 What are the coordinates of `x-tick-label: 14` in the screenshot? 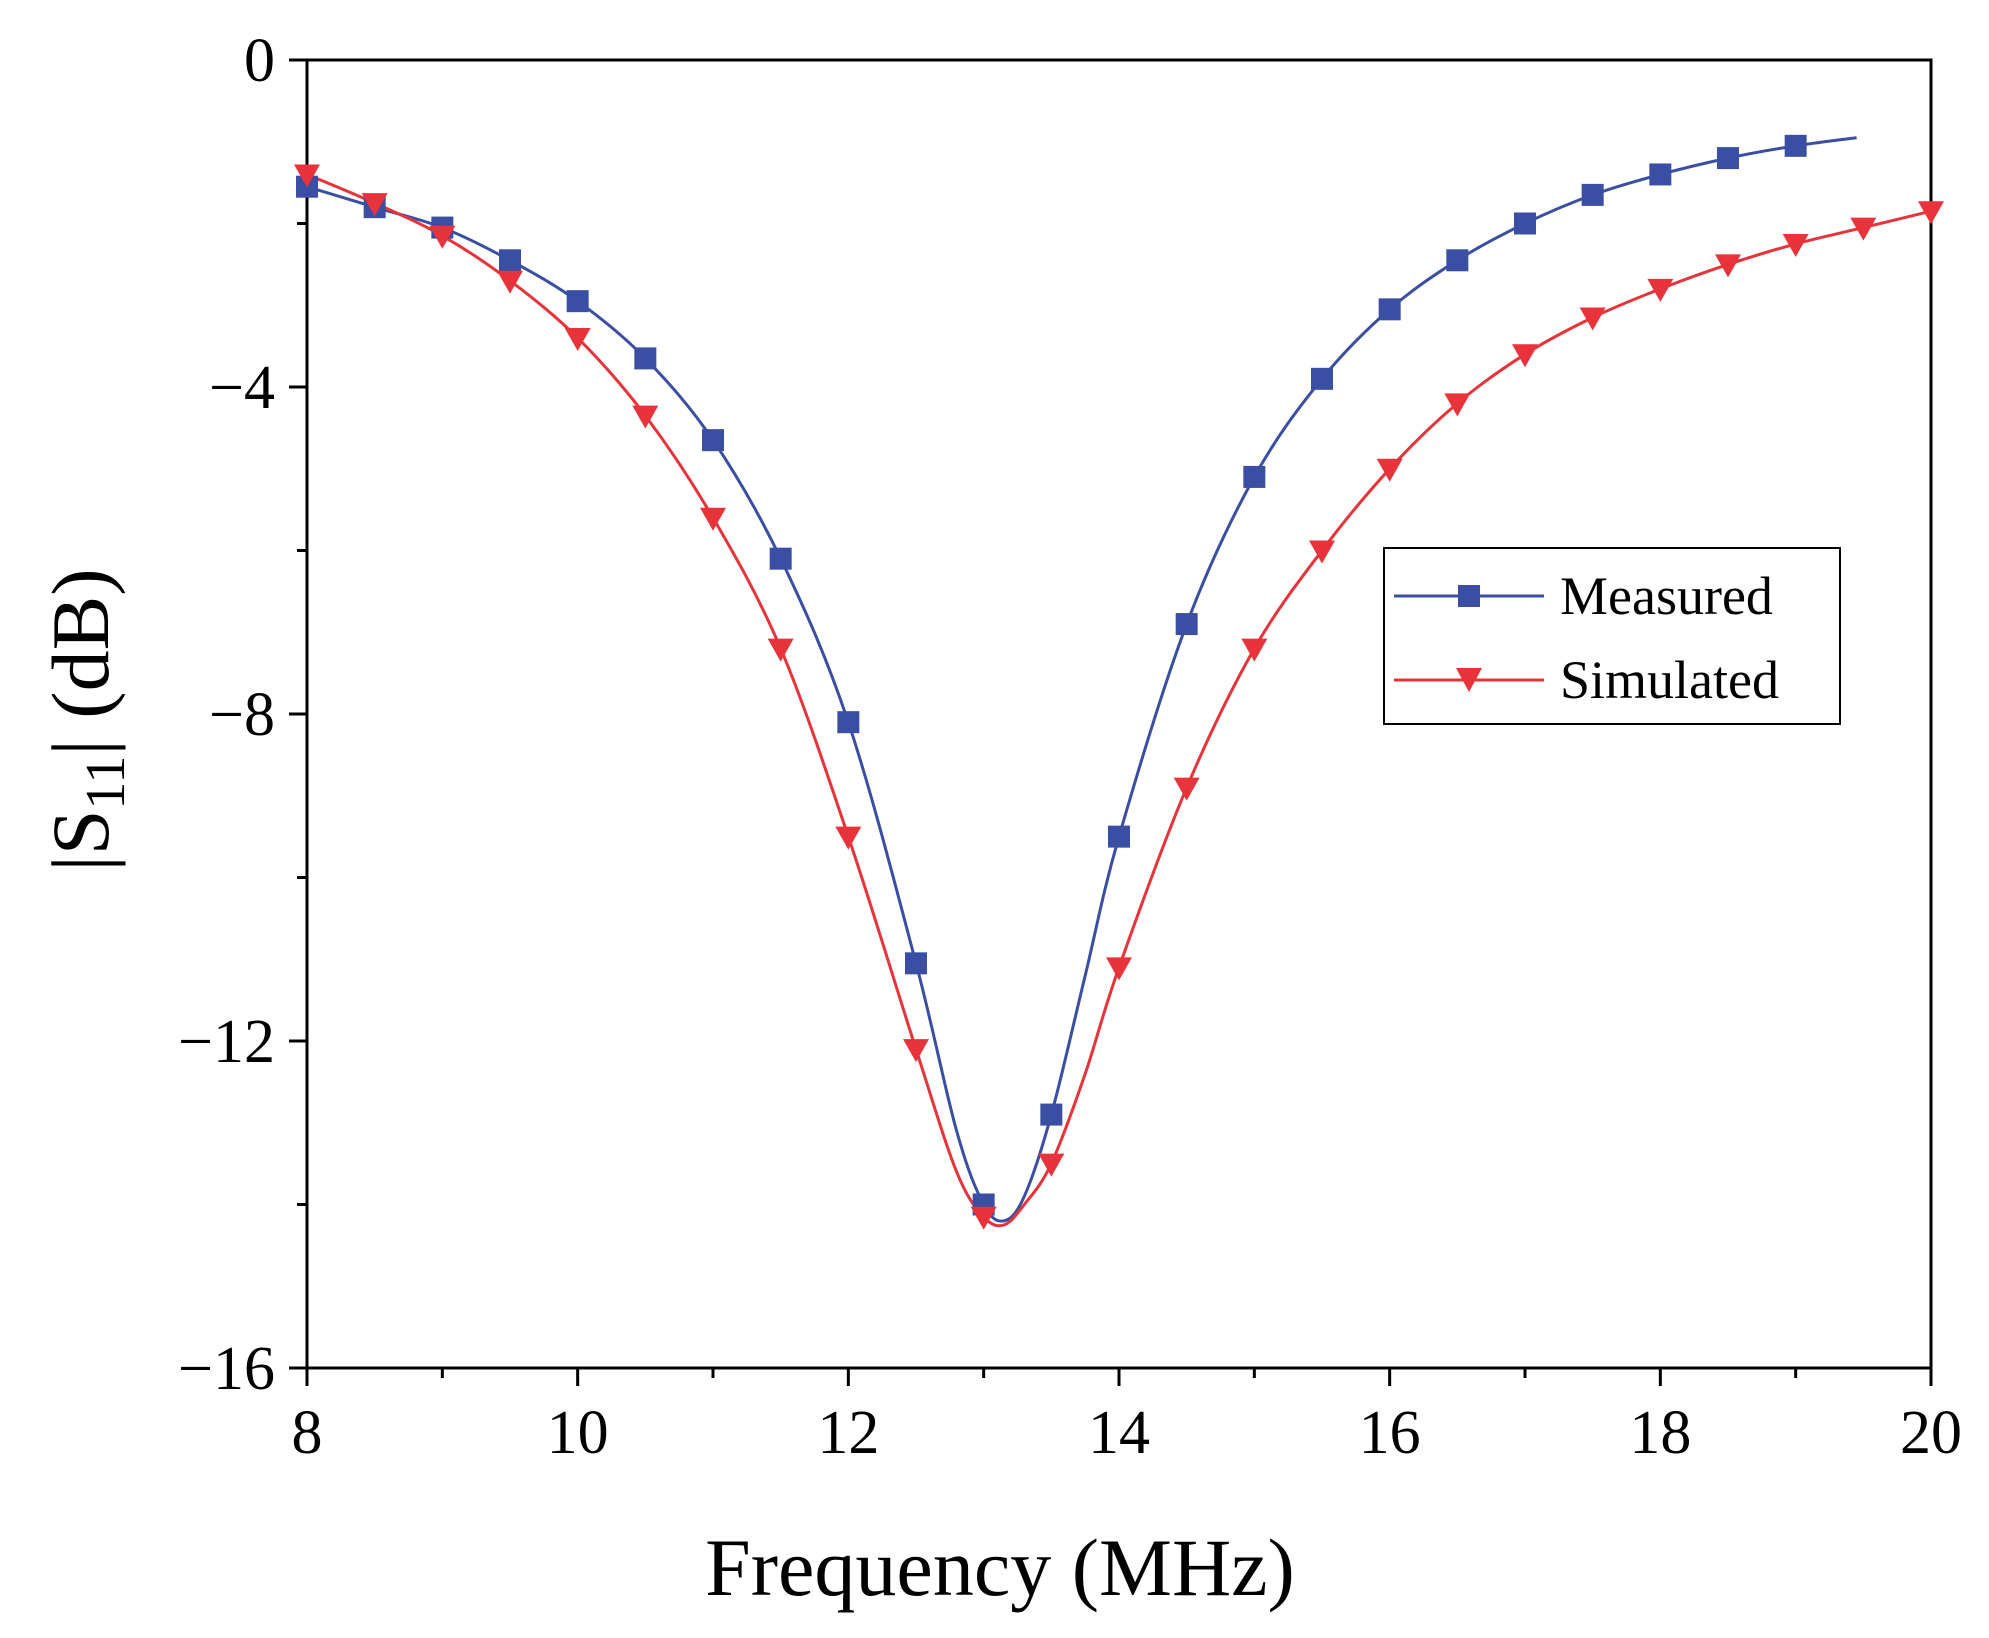 It's located at (1119, 1433).